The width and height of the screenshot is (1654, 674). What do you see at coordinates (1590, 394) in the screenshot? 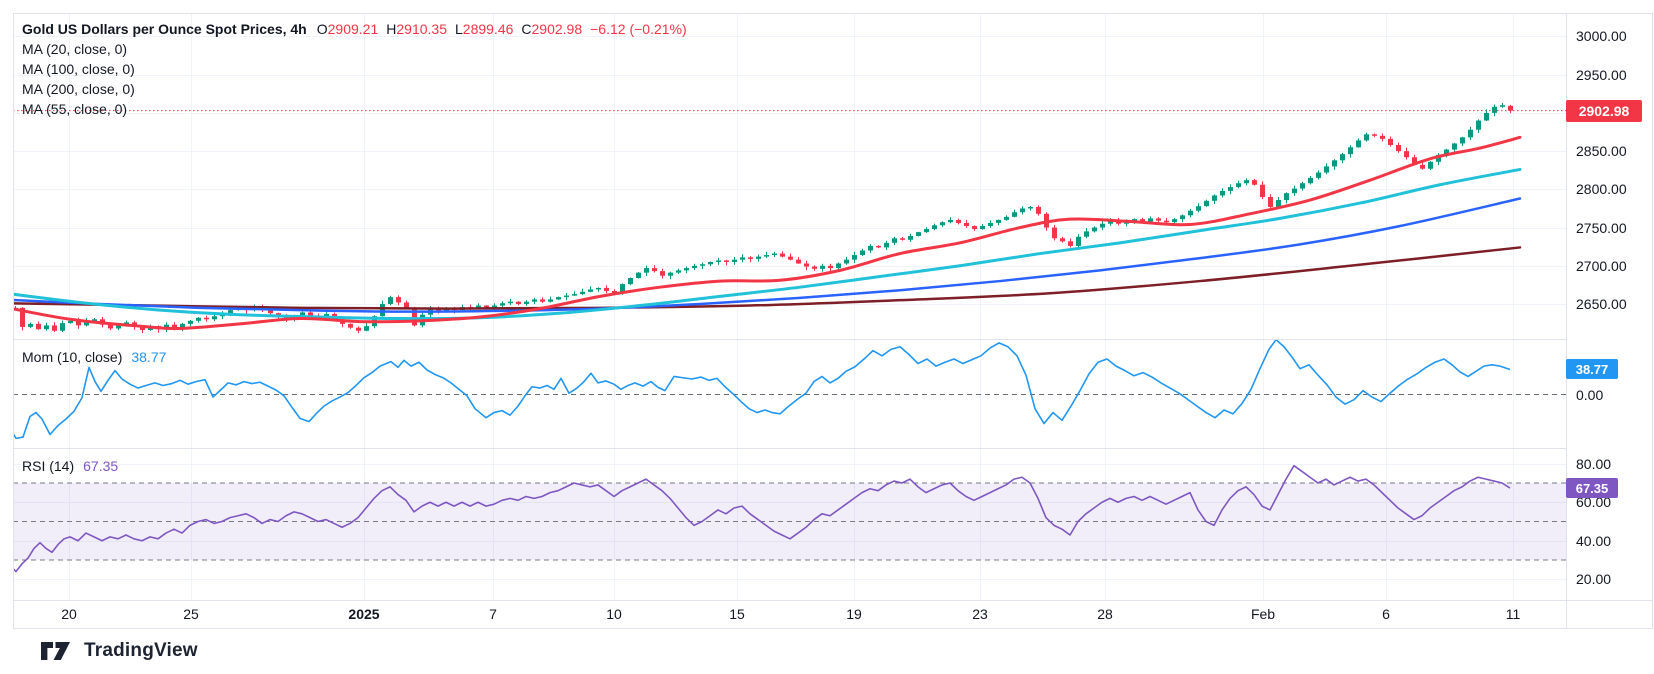
I see `momentum-tick-label: 0.00` at bounding box center [1590, 394].